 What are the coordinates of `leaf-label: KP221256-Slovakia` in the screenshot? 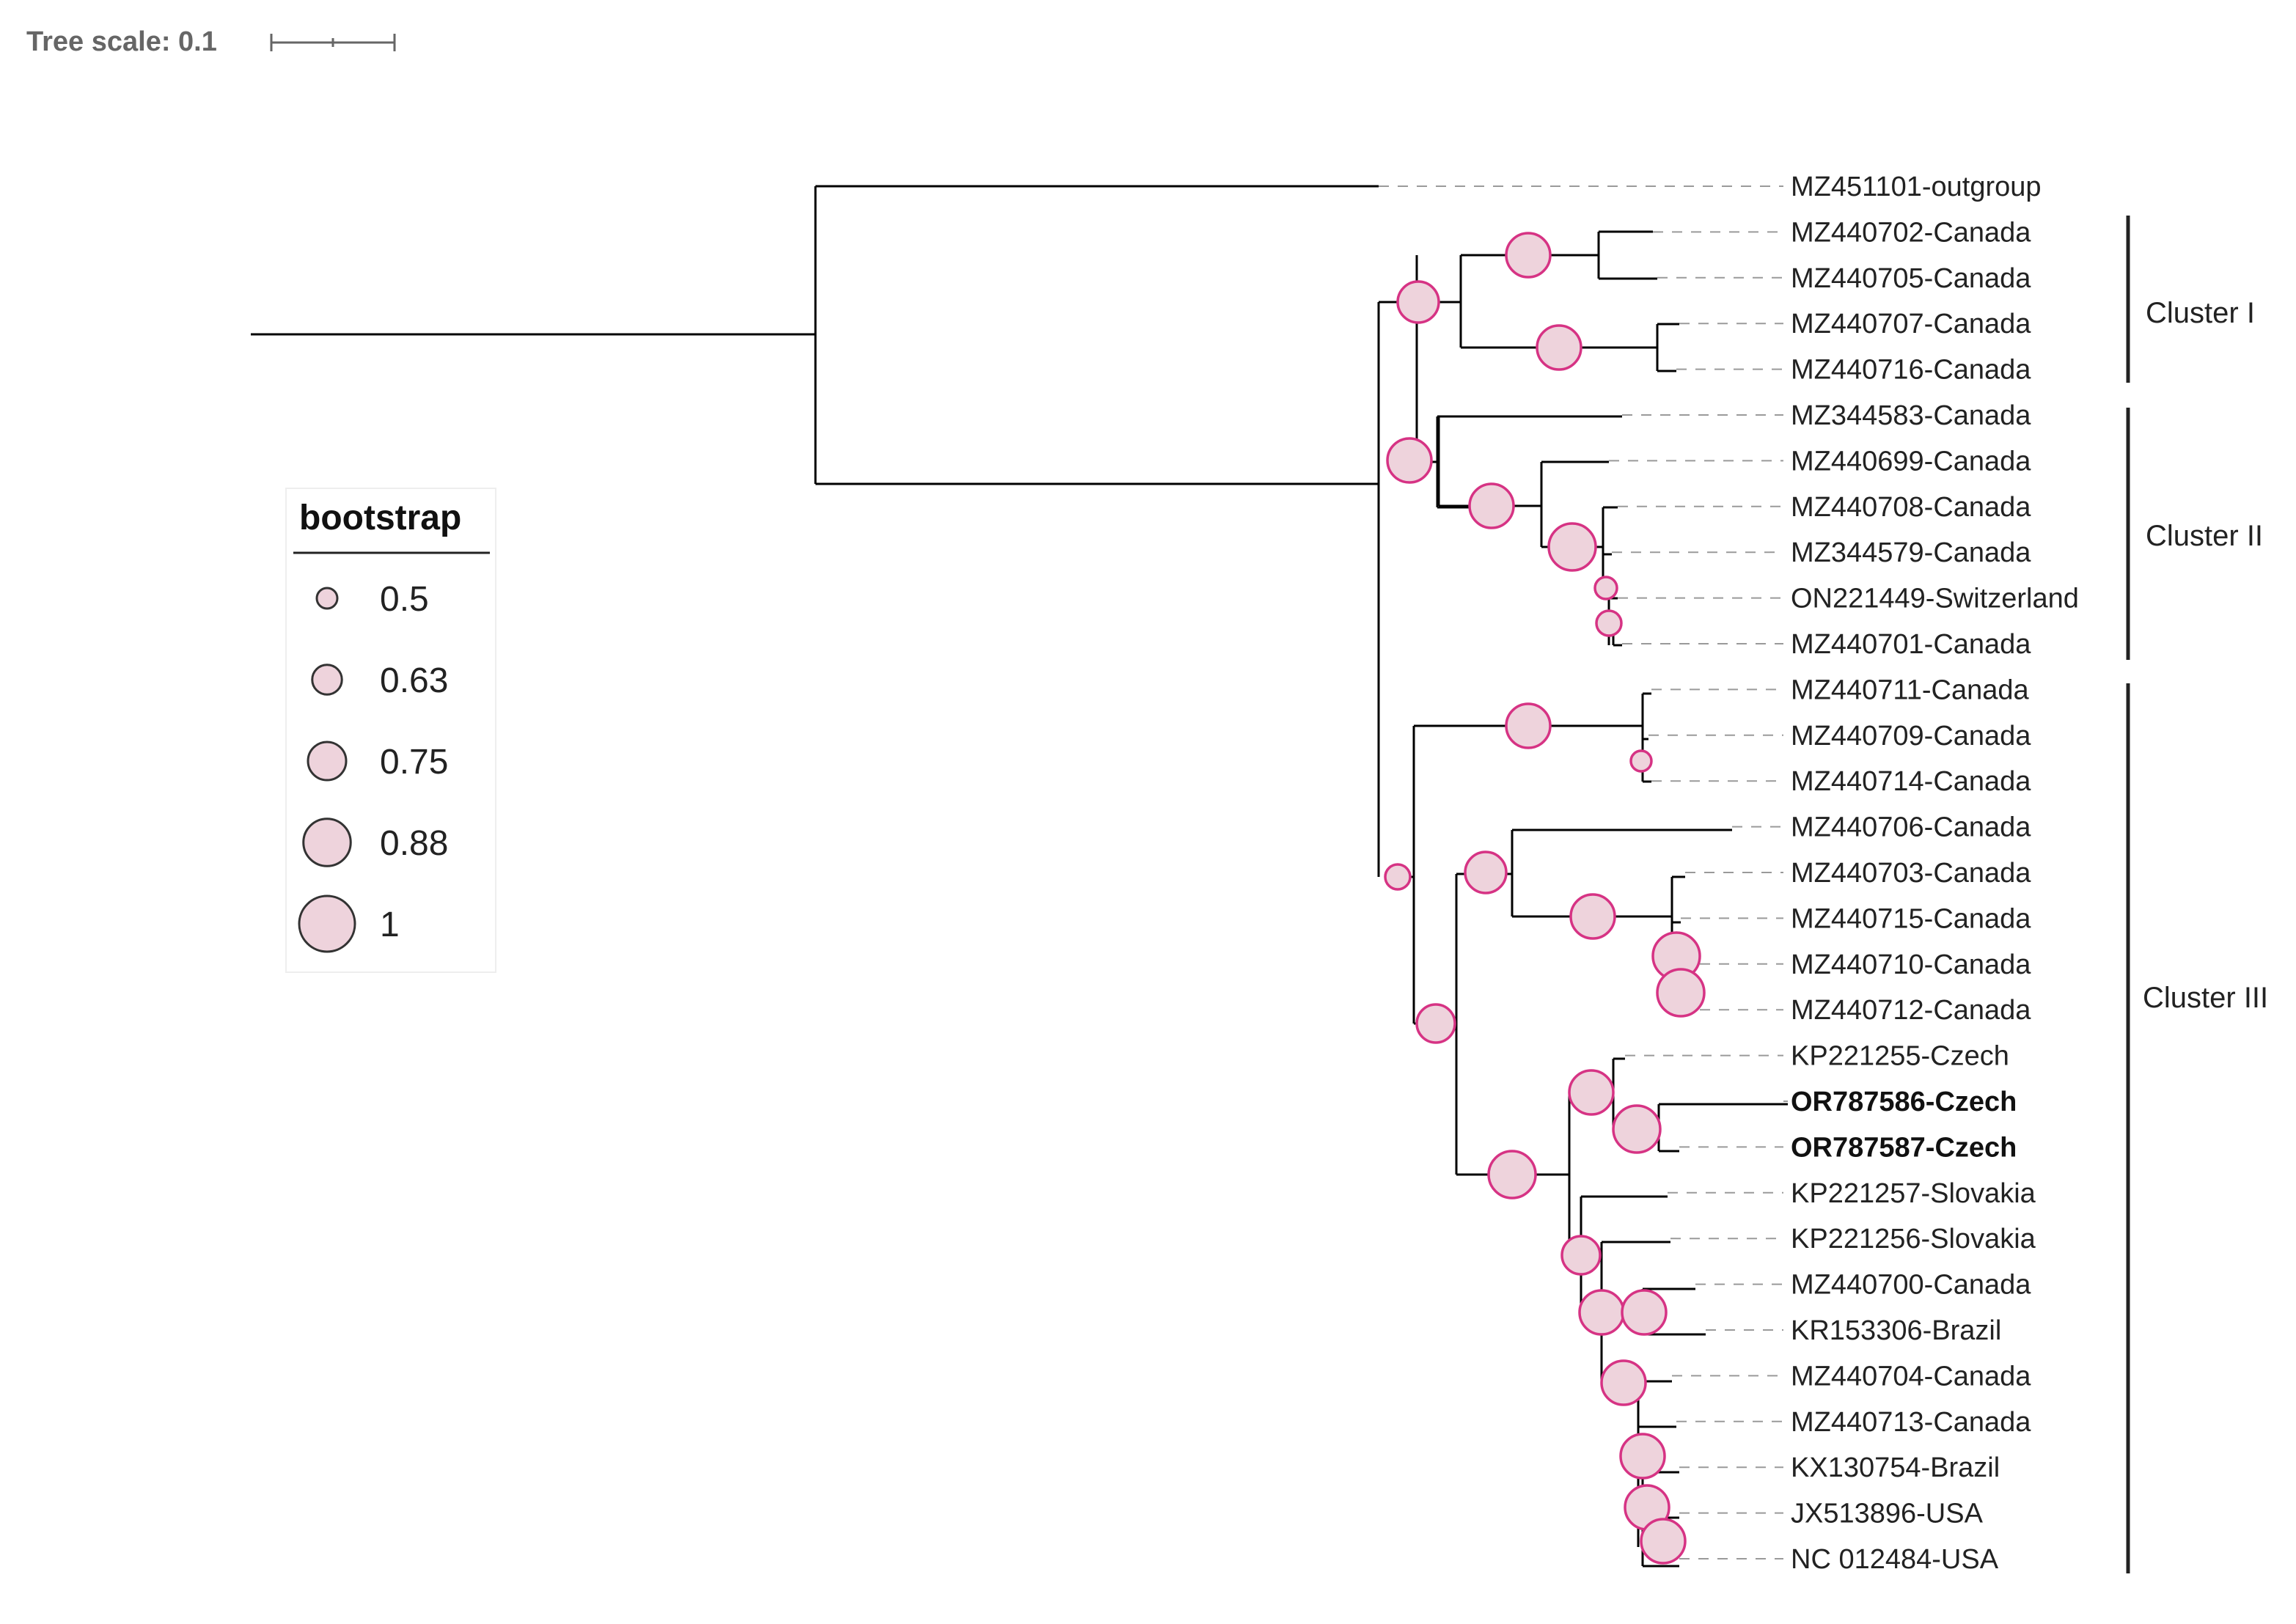 It's located at (1913, 1239).